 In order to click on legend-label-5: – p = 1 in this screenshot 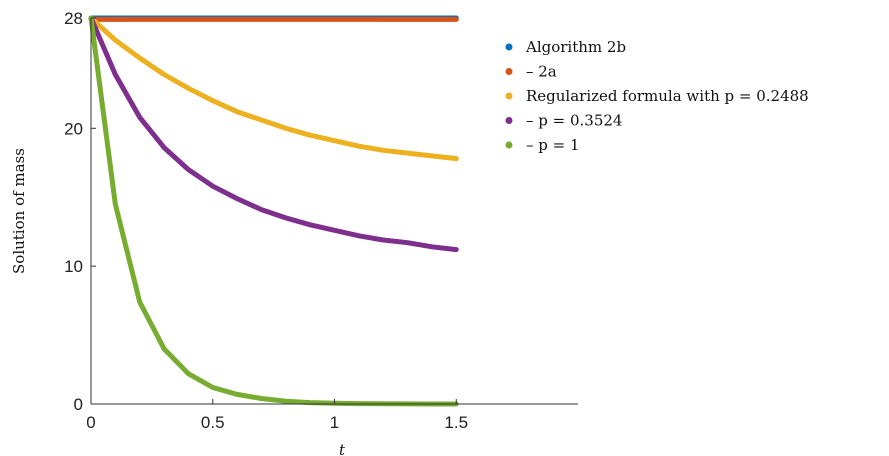, I will do `click(553, 145)`.